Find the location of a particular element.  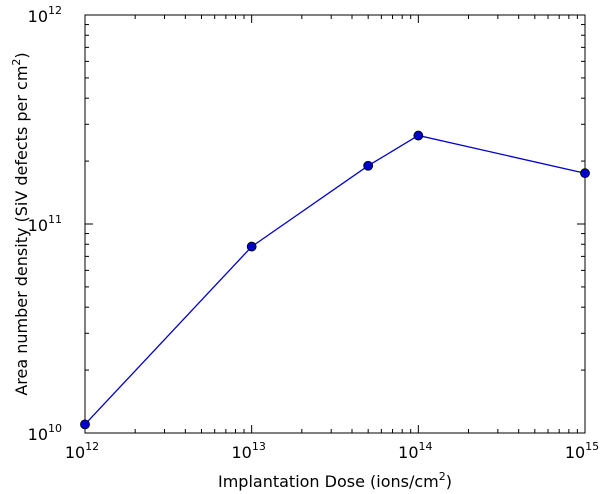

y-tick-label: 1010 is located at coordinates (45, 433).